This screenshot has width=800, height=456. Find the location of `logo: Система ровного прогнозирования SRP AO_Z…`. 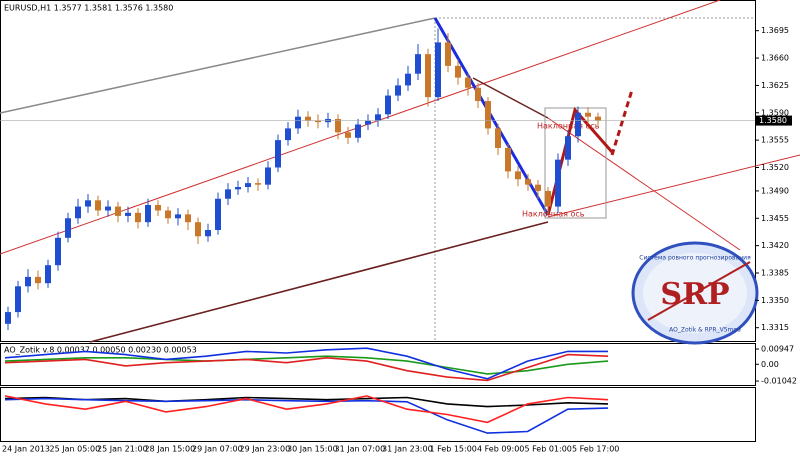

logo: Система ровного прогнозирования SRP AO_Z… is located at coordinates (695, 293).